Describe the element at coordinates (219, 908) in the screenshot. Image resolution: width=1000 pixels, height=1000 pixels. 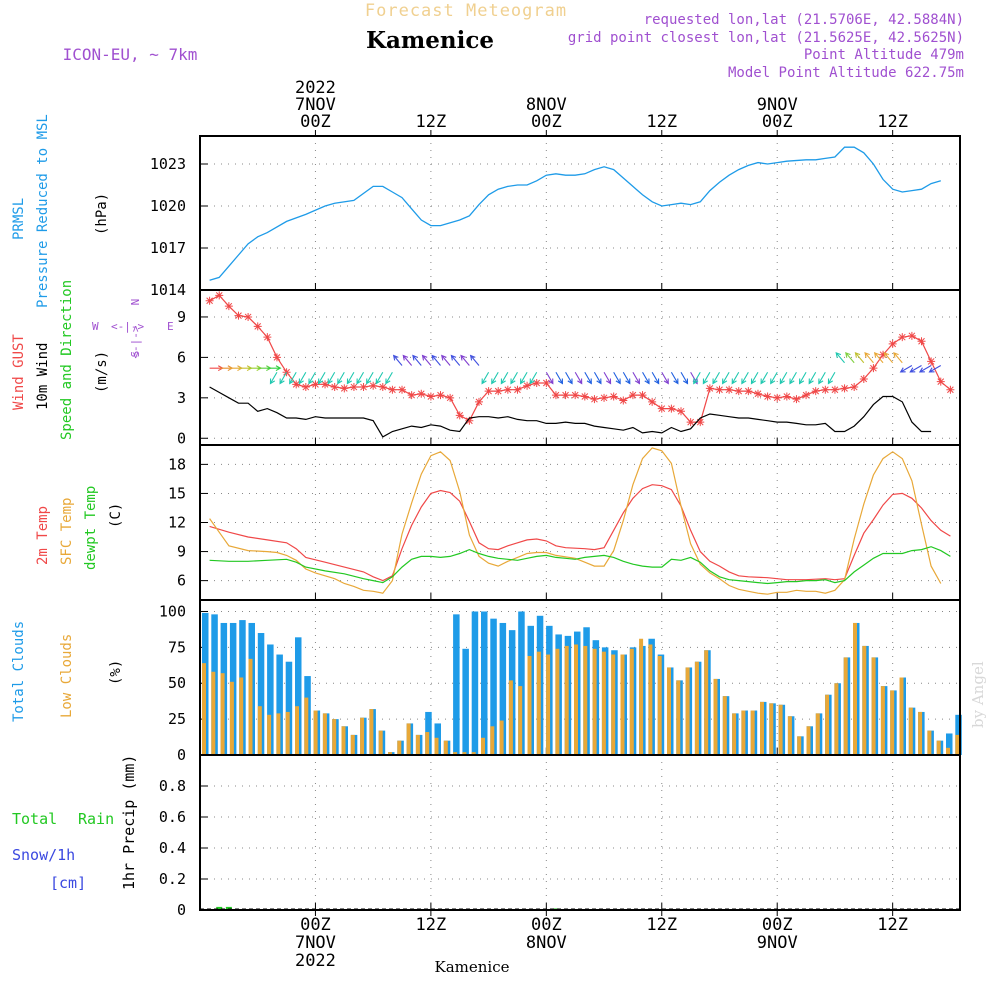
I see `bar-precip` at that location.